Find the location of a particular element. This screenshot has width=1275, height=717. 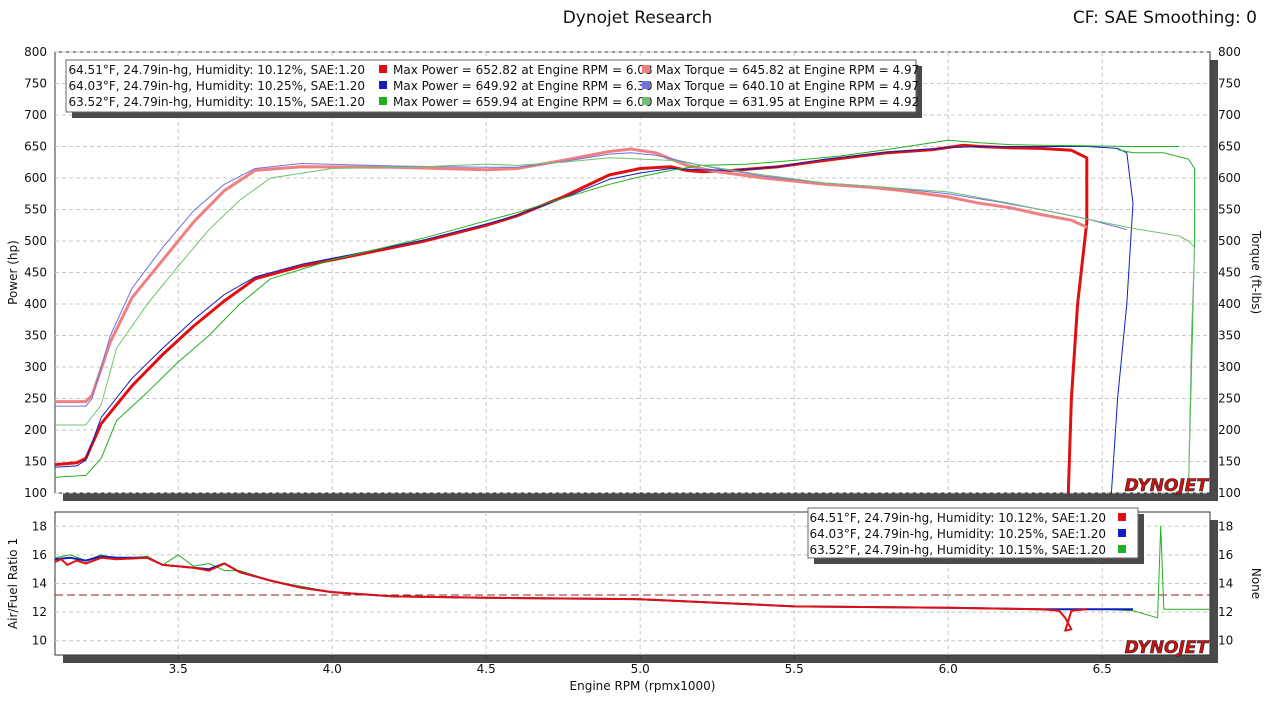

x-tick-label: 4.0 is located at coordinates (332, 669).